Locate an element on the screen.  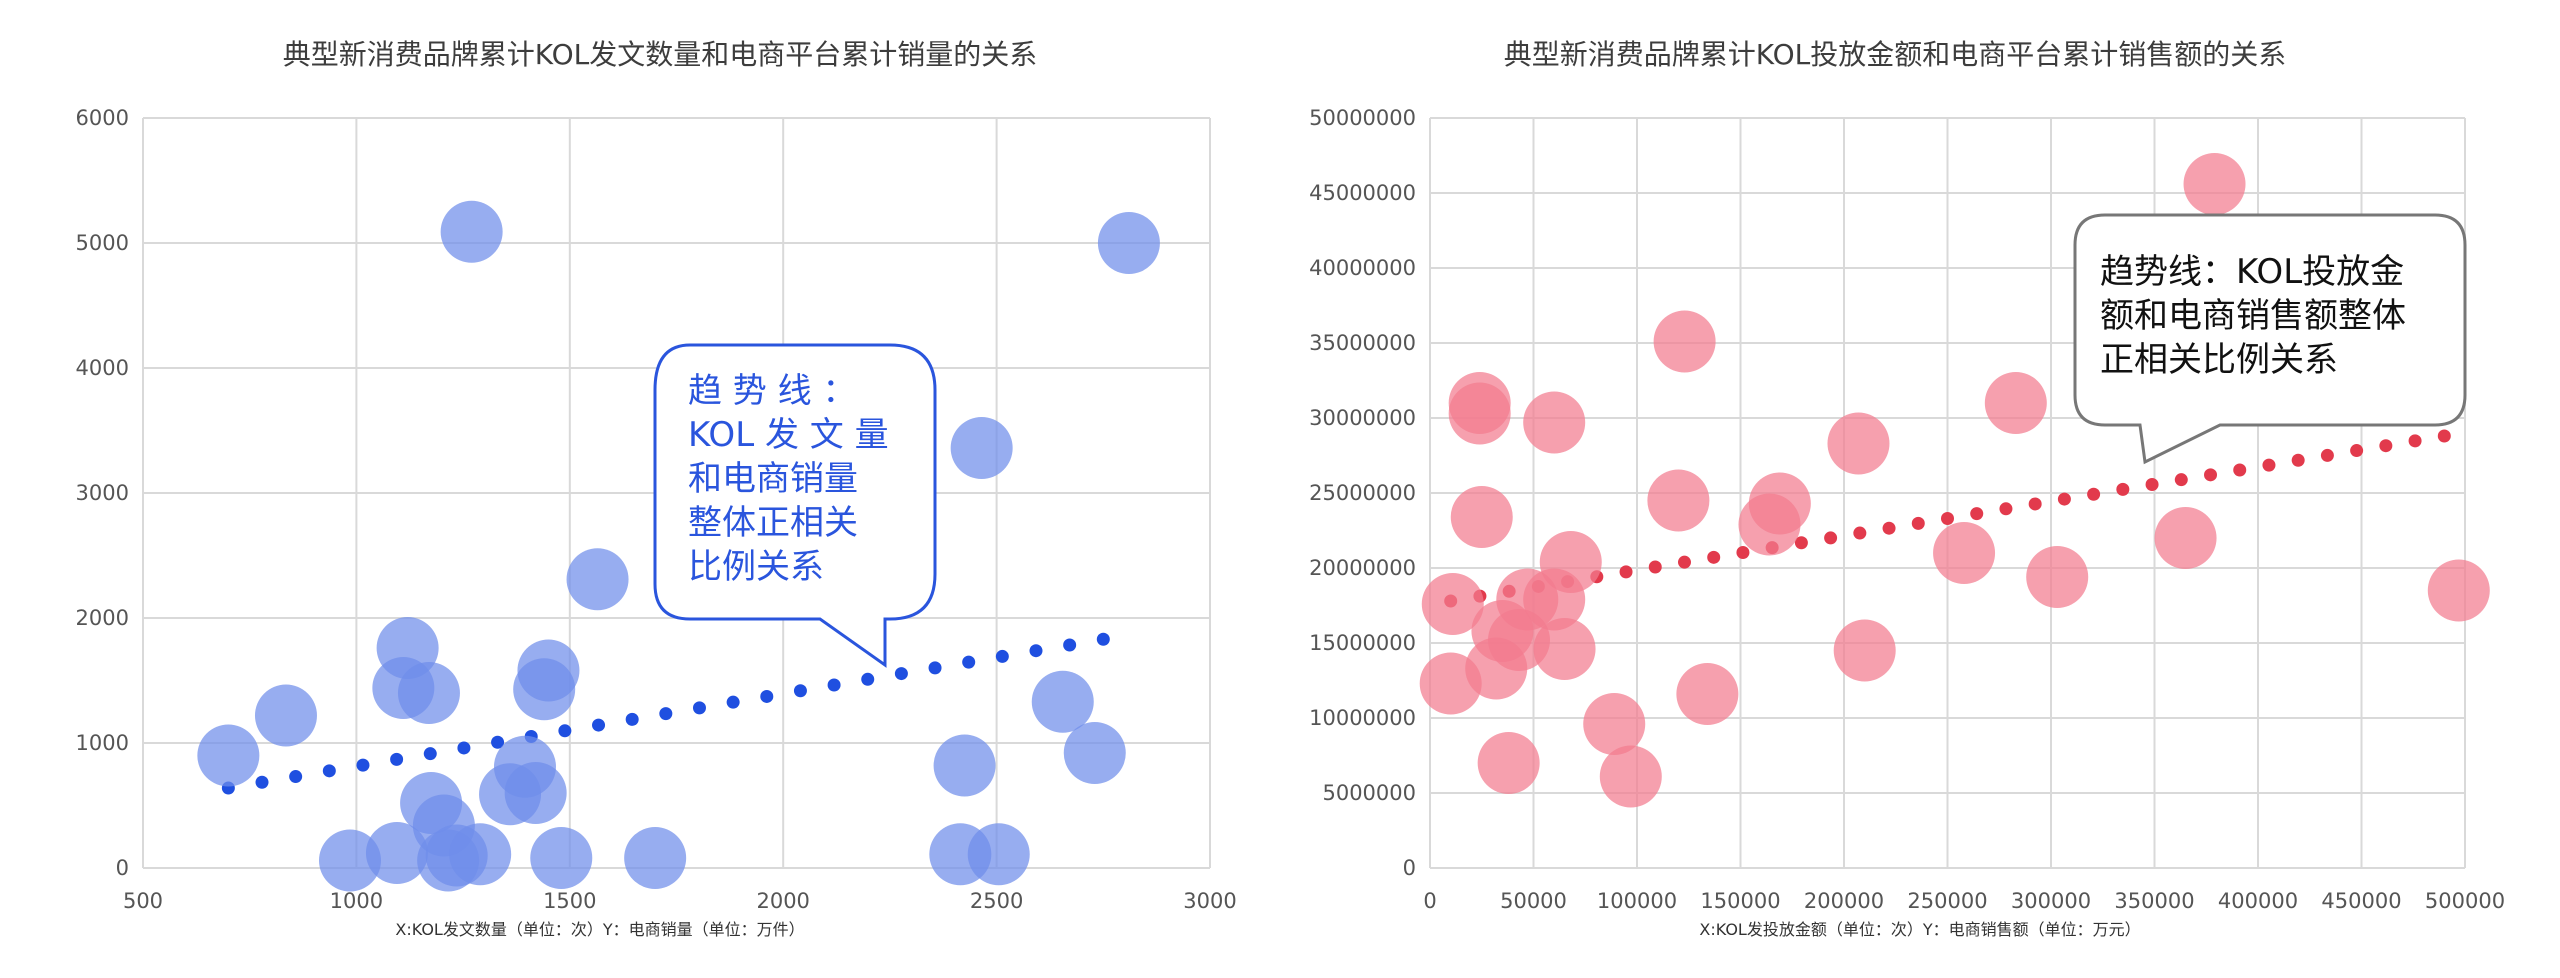
chart-left-title: 典型新消费品牌累计KOL发文数量和电商平台累计销量的关系 is located at coordinates (660, 54).